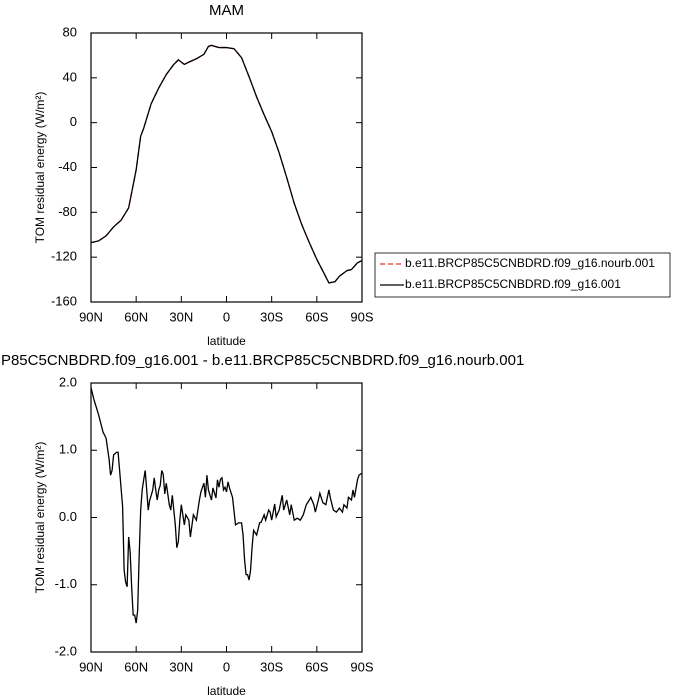 This screenshot has height=700, width=700. Describe the element at coordinates (68, 381) in the screenshot. I see `y-tick-label: 2.0` at that location.